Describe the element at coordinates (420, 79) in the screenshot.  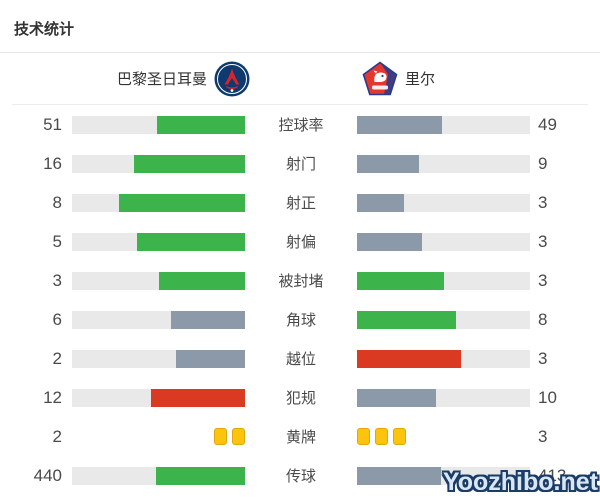
I see `away-team-name: 里尔` at that location.